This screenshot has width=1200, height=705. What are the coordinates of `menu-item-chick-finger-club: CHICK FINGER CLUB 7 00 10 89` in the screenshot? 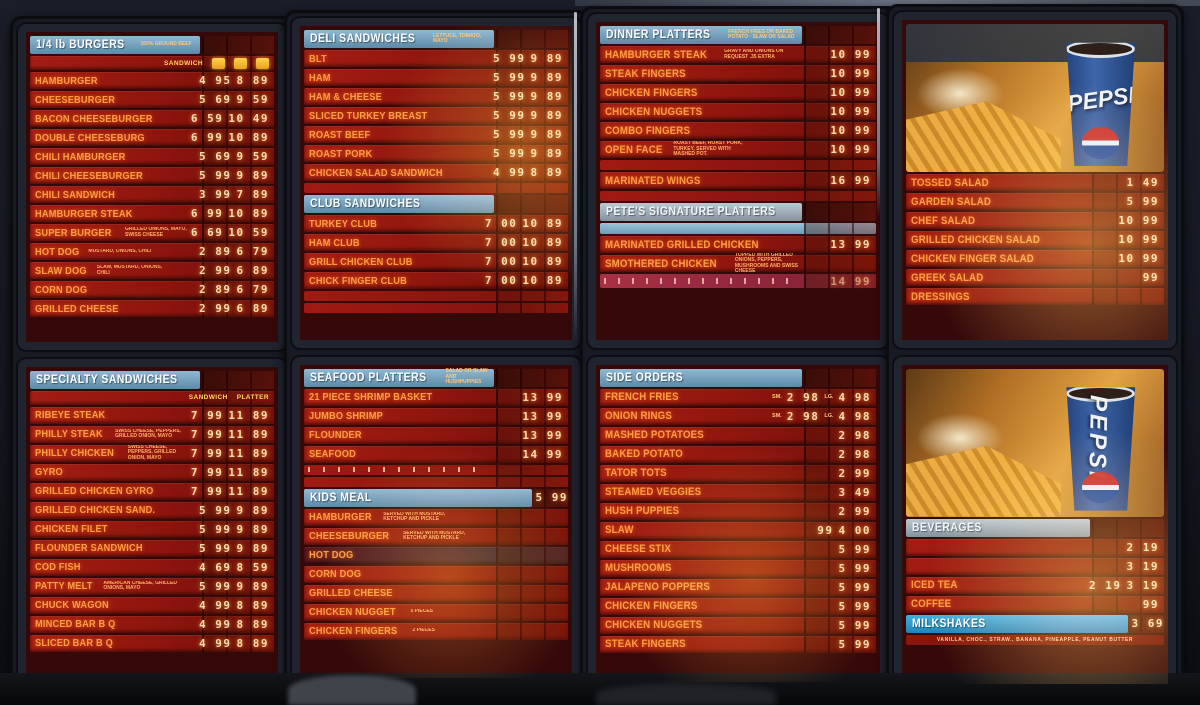 It's located at (436, 280).